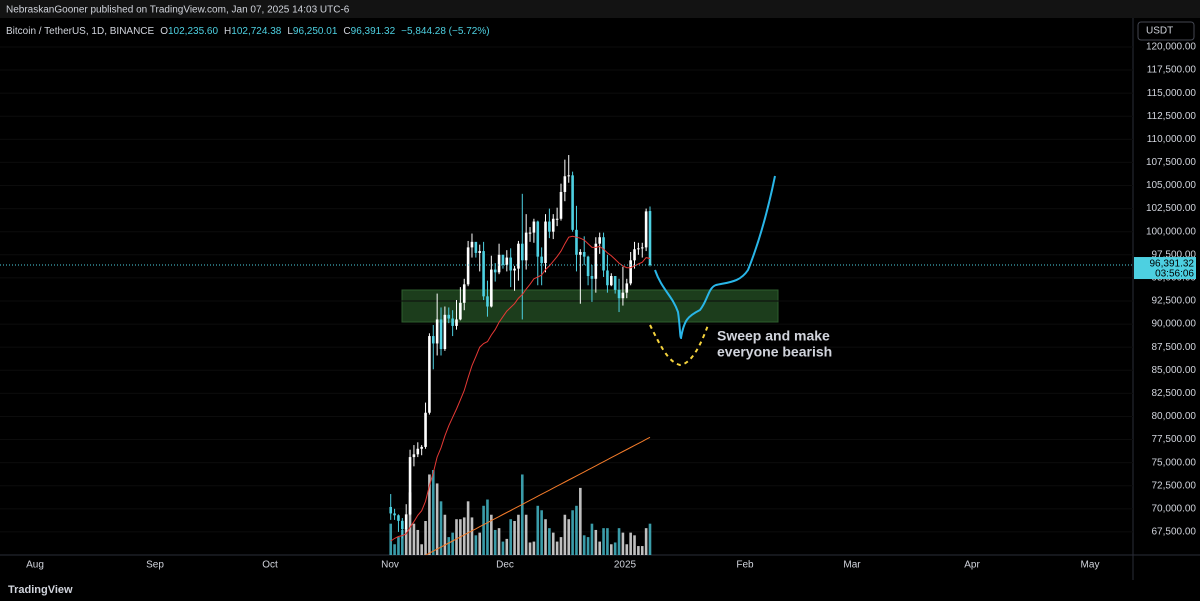 This screenshot has width=1200, height=601. What do you see at coordinates (270, 565) in the screenshot?
I see `x-tick-label: Oct` at bounding box center [270, 565].